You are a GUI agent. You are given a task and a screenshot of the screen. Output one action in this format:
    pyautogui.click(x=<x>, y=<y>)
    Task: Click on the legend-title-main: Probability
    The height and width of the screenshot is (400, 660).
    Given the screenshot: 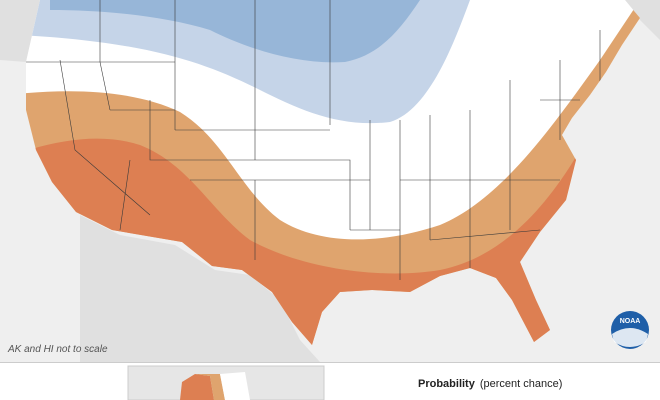 What is the action you would take?
    pyautogui.click(x=447, y=384)
    